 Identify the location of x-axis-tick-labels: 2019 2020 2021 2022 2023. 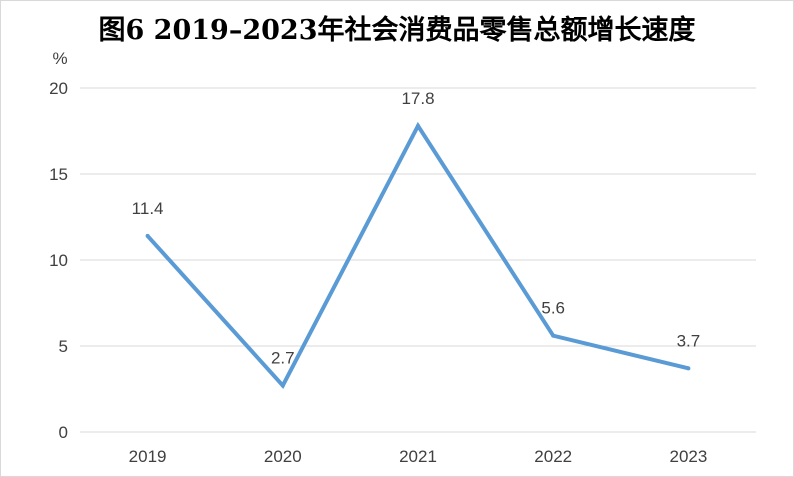
(418, 456).